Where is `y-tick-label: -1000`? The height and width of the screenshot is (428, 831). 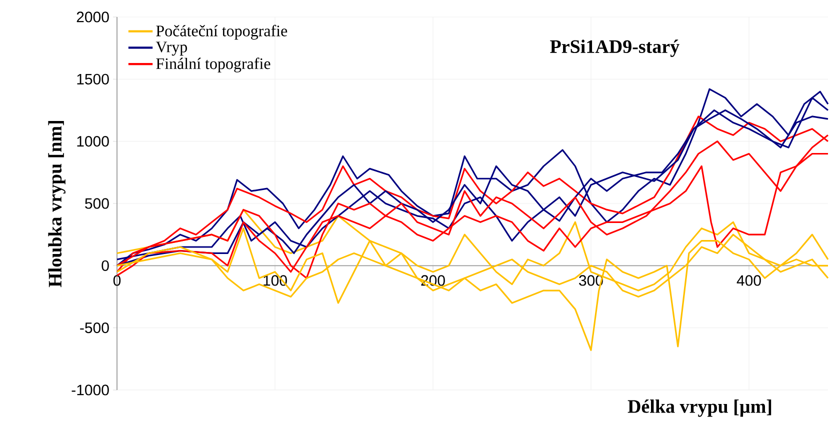
y-tick-label: -1000 is located at coordinates (90, 390).